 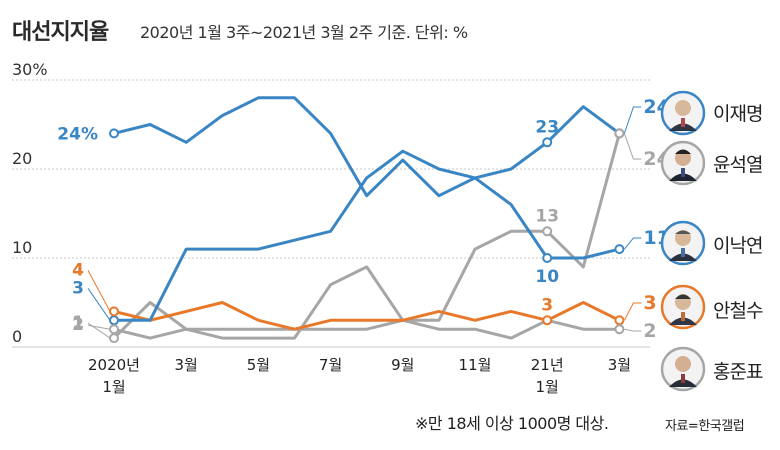 What do you see at coordinates (258, 365) in the screenshot?
I see `x-tick-label: 5월` at bounding box center [258, 365].